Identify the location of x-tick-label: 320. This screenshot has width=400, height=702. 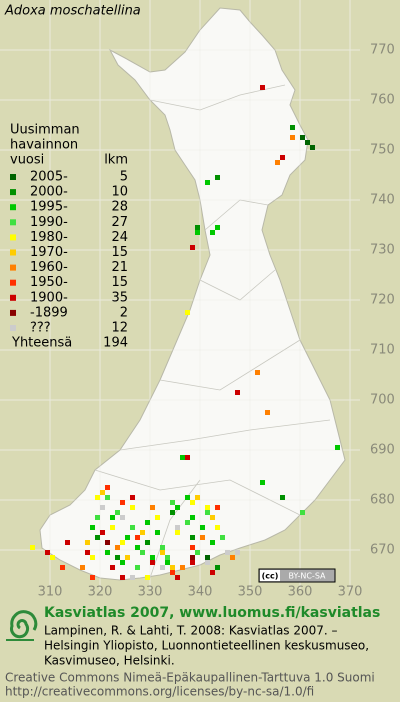
(100, 592).